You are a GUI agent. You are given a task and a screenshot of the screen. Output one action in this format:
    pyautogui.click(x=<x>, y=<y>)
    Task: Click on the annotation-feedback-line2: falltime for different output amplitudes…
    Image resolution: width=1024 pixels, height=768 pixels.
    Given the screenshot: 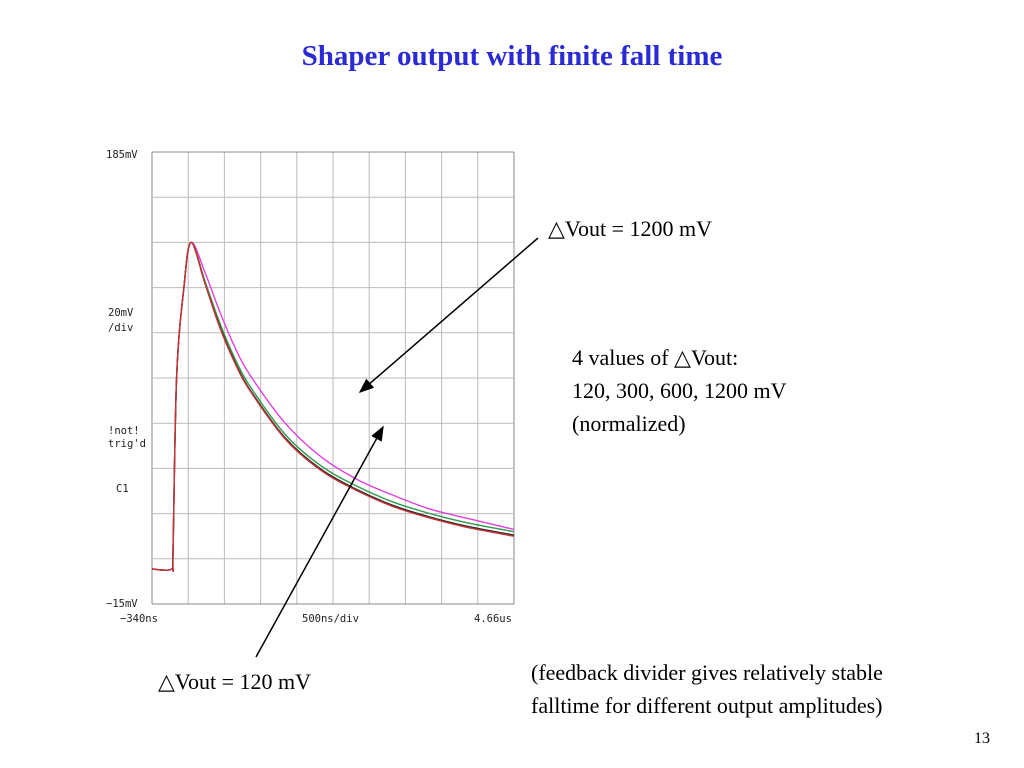 What is the action you would take?
    pyautogui.click(x=707, y=705)
    